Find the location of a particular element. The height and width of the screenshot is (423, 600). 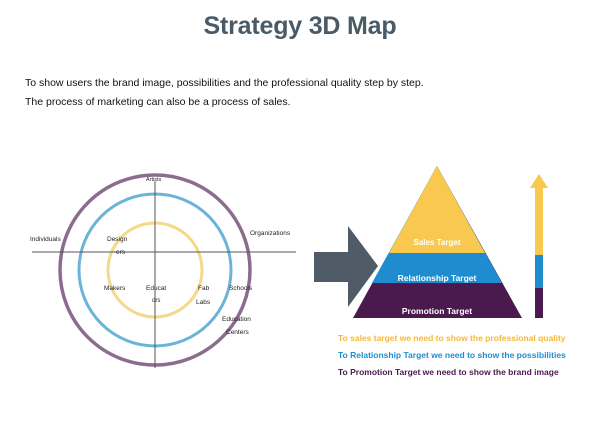

pyramid-relationship-label: Relationship Target is located at coordinates (437, 278).